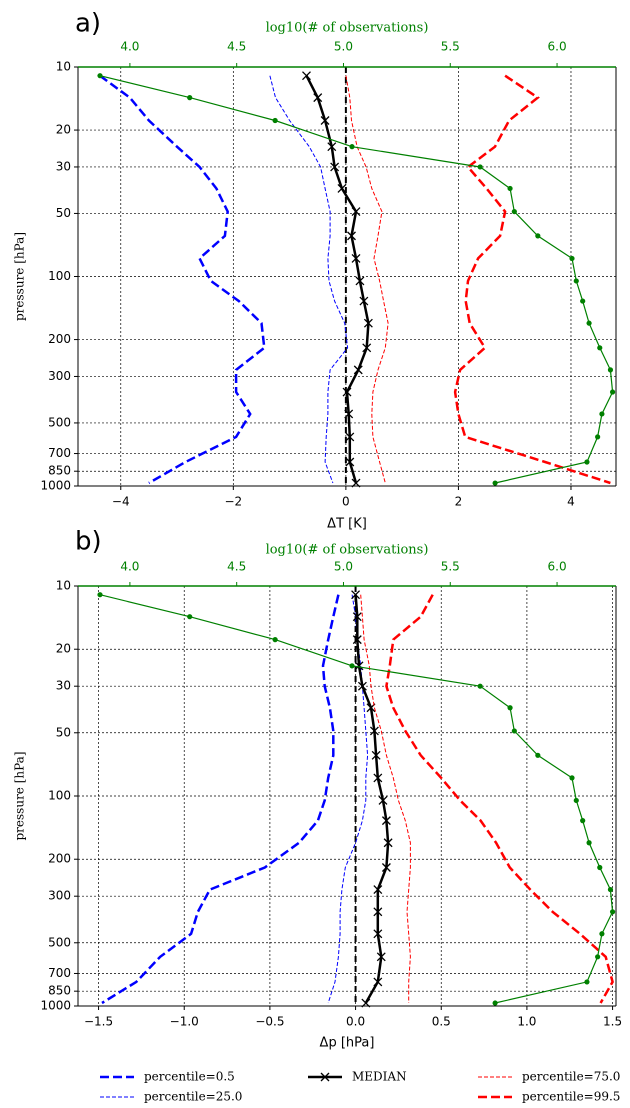 The width and height of the screenshot is (630, 1108). Describe the element at coordinates (121, 502) in the screenshot. I see `x-tick-label: −4` at that location.